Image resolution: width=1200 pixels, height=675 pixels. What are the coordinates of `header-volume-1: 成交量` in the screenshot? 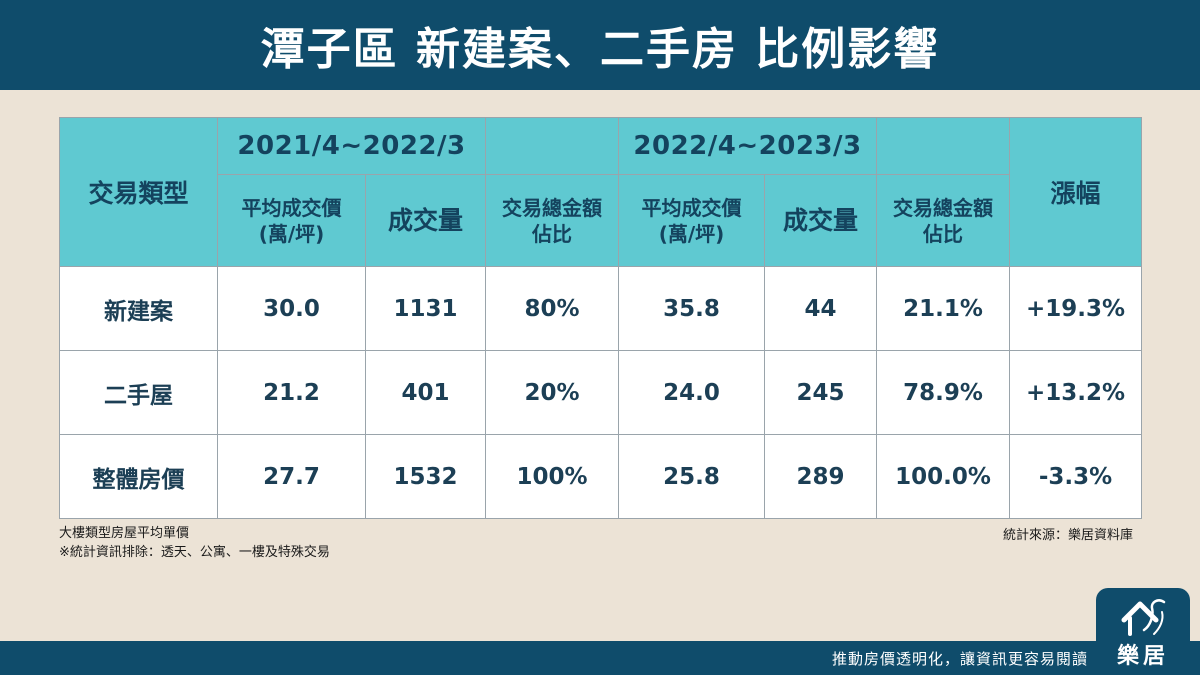 It's located at (425, 220).